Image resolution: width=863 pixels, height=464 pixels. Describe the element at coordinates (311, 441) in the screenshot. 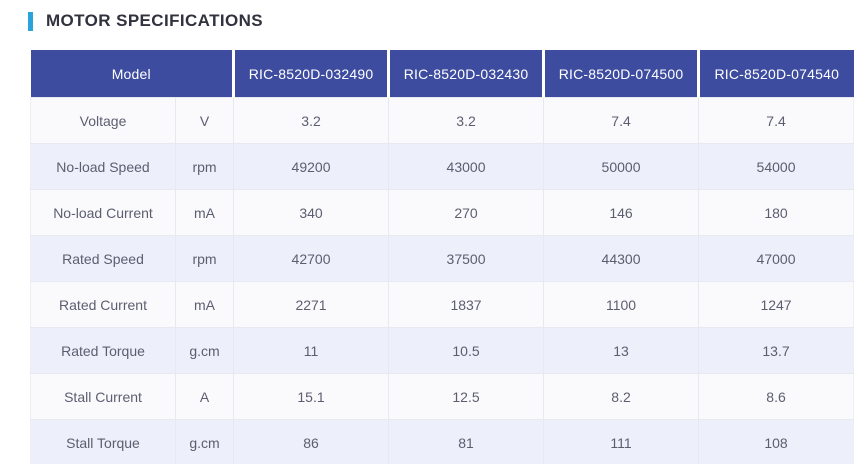

I see `value-cell: 86` at that location.